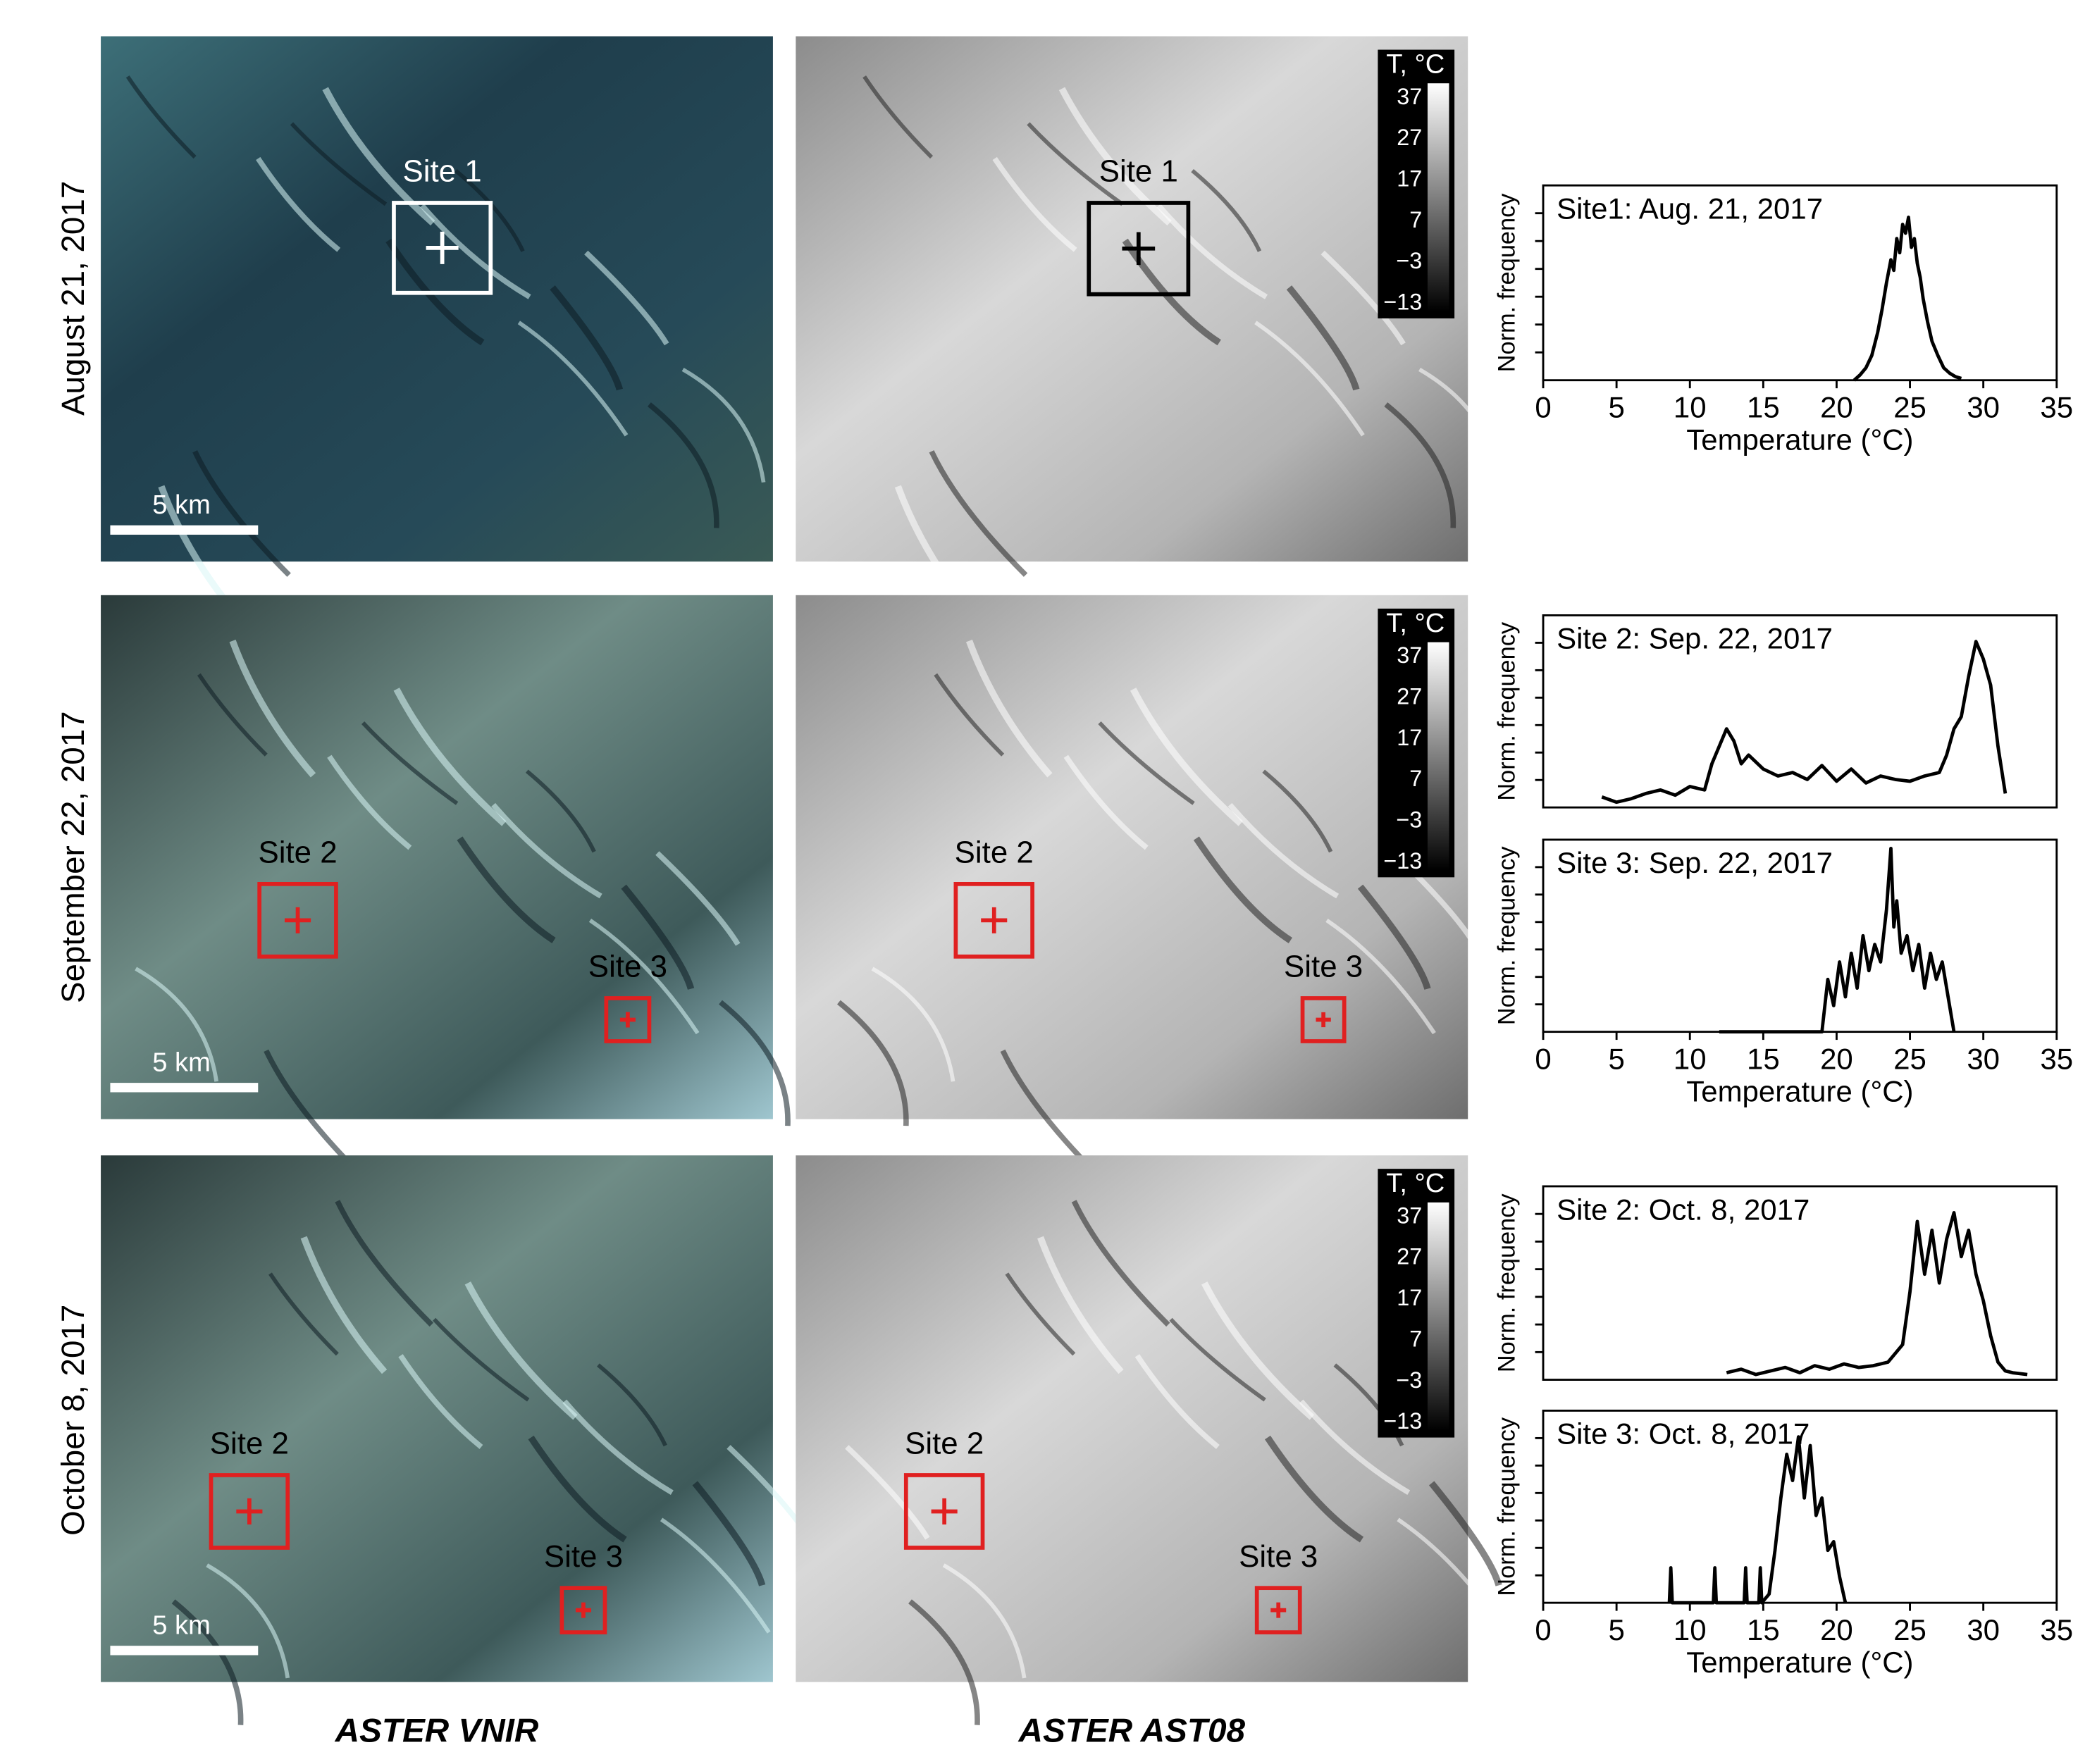  Describe the element at coordinates (1683, 1434) in the screenshot. I see `chart-title: Site 3: Oct. 8, 2017` at that location.